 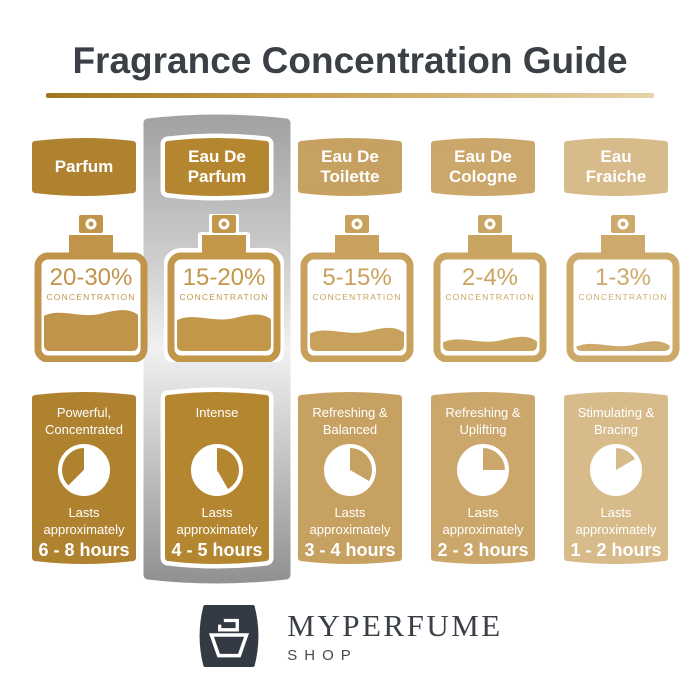 I want to click on header-label-line1: Eau, so click(x=616, y=156).